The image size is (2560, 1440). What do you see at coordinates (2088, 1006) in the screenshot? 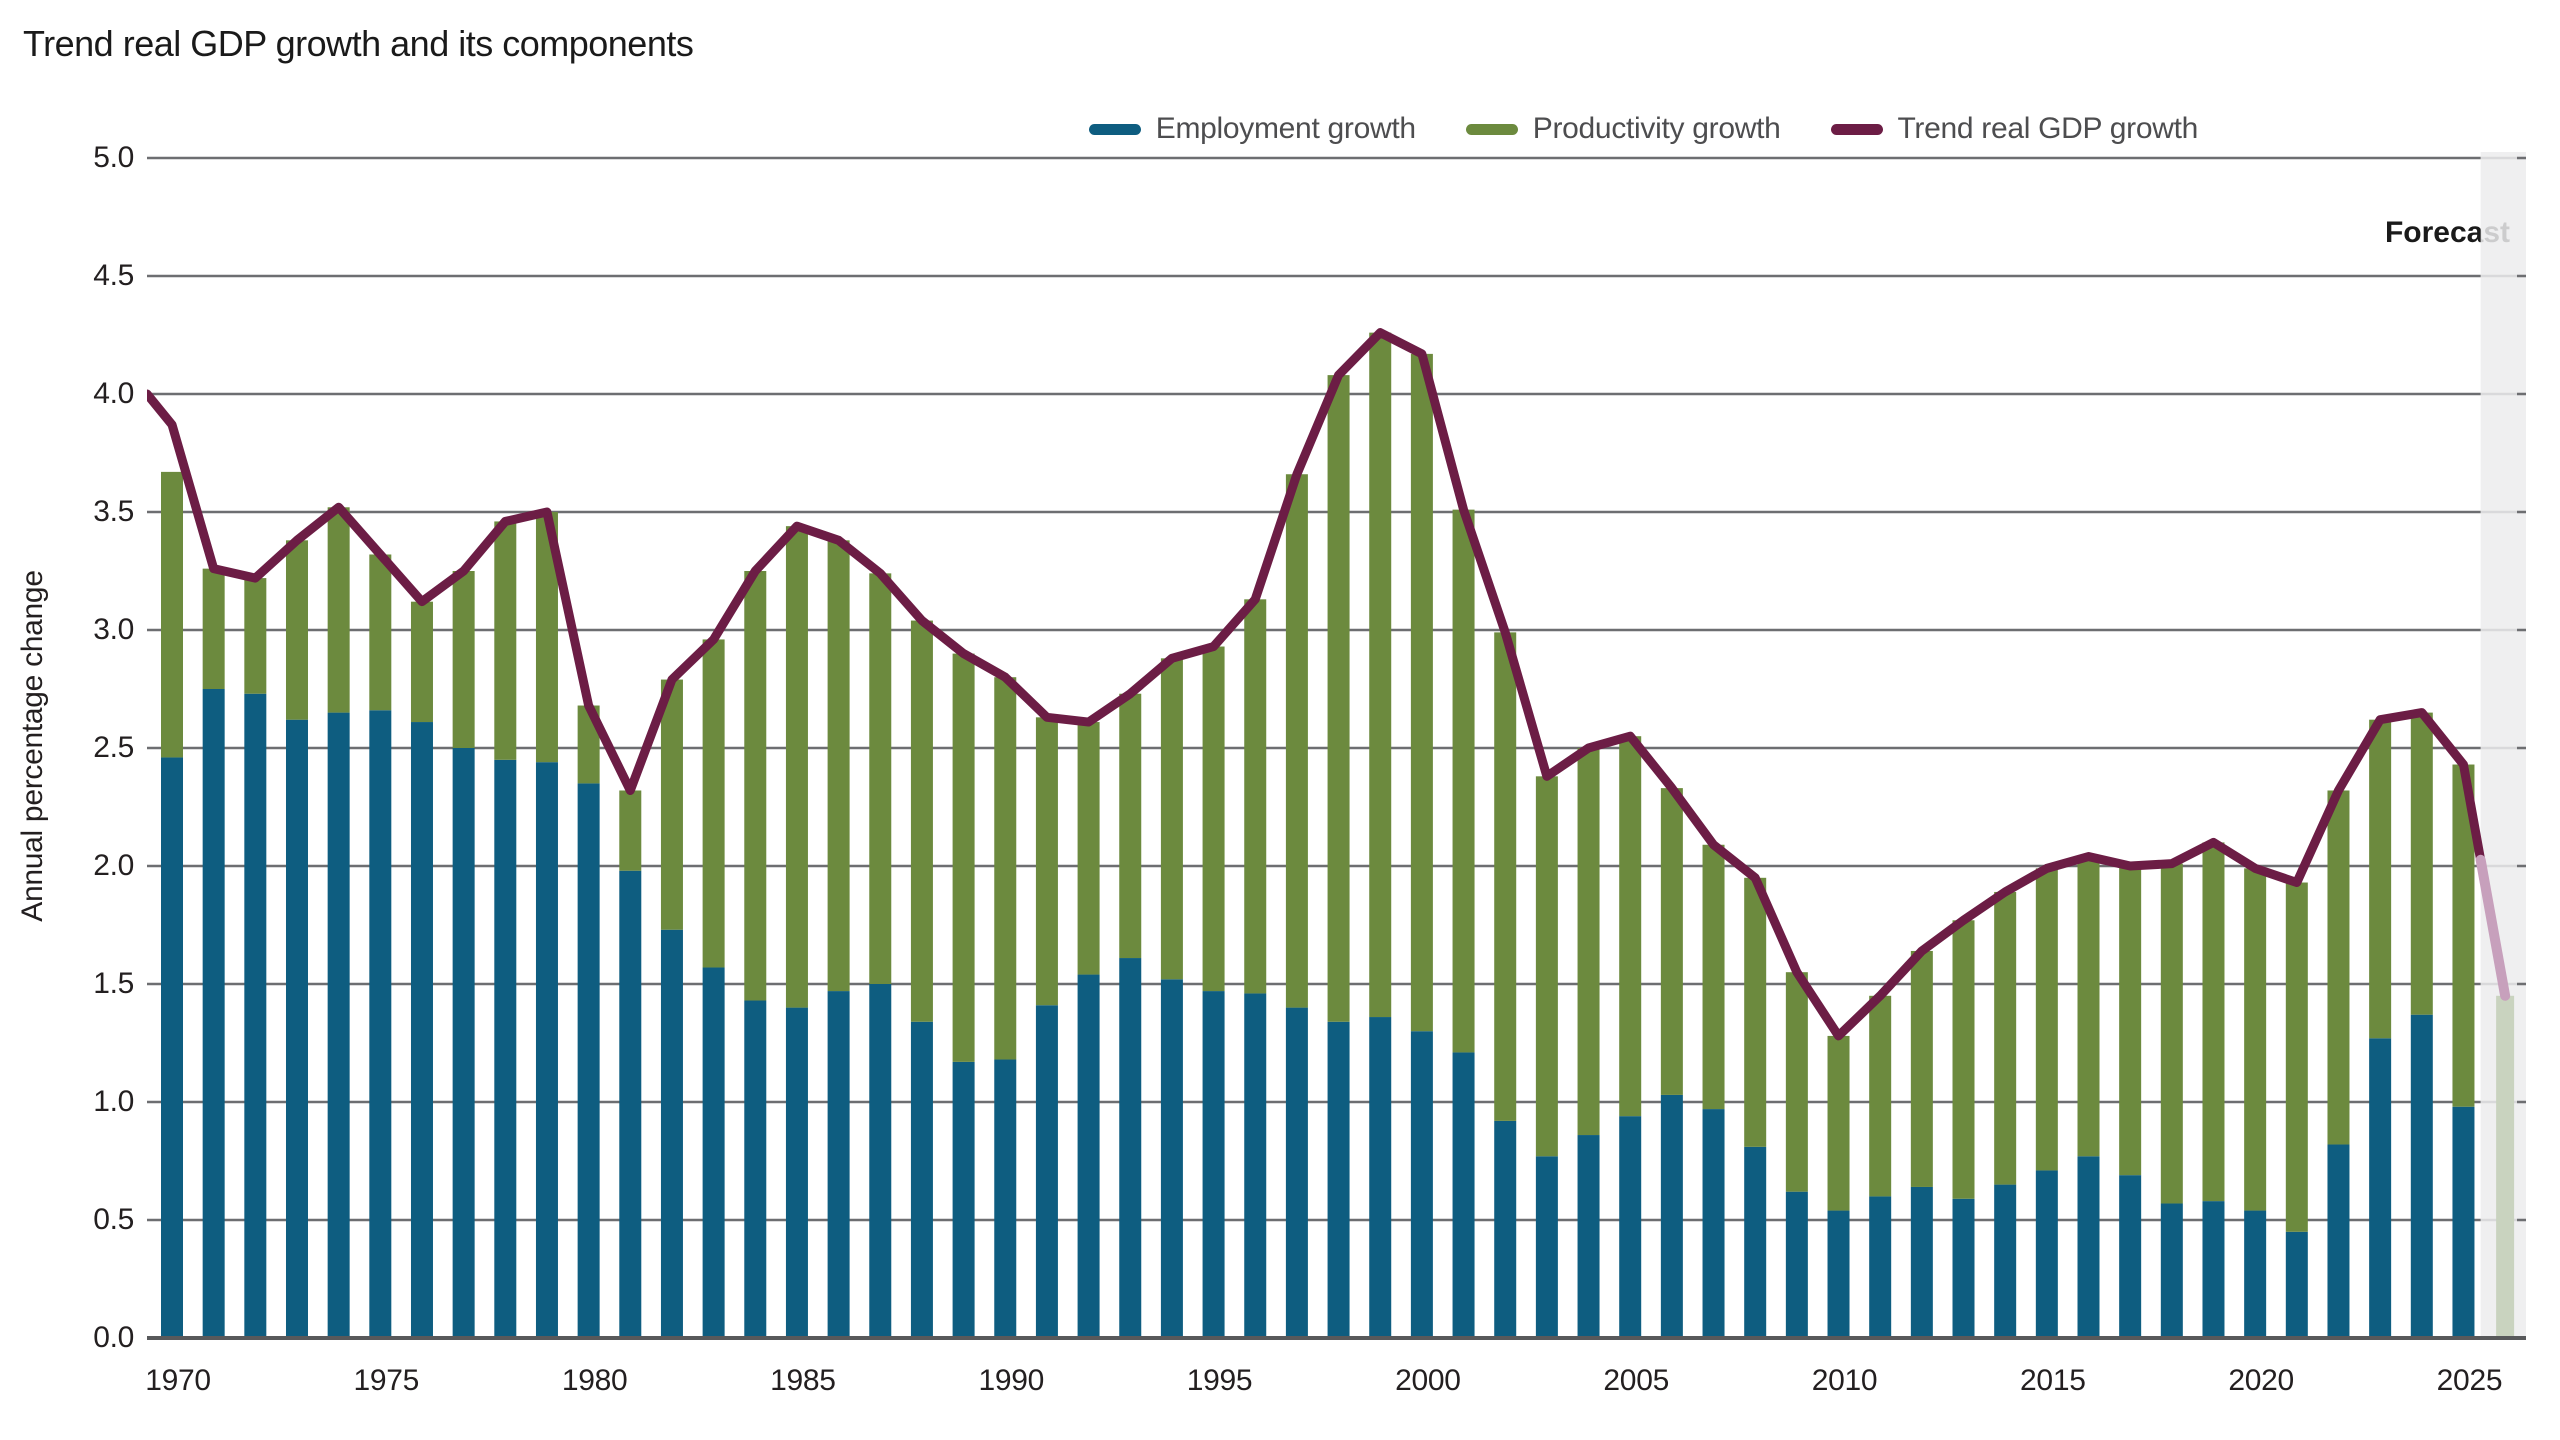
I see `bar-productivity-2016` at bounding box center [2088, 1006].